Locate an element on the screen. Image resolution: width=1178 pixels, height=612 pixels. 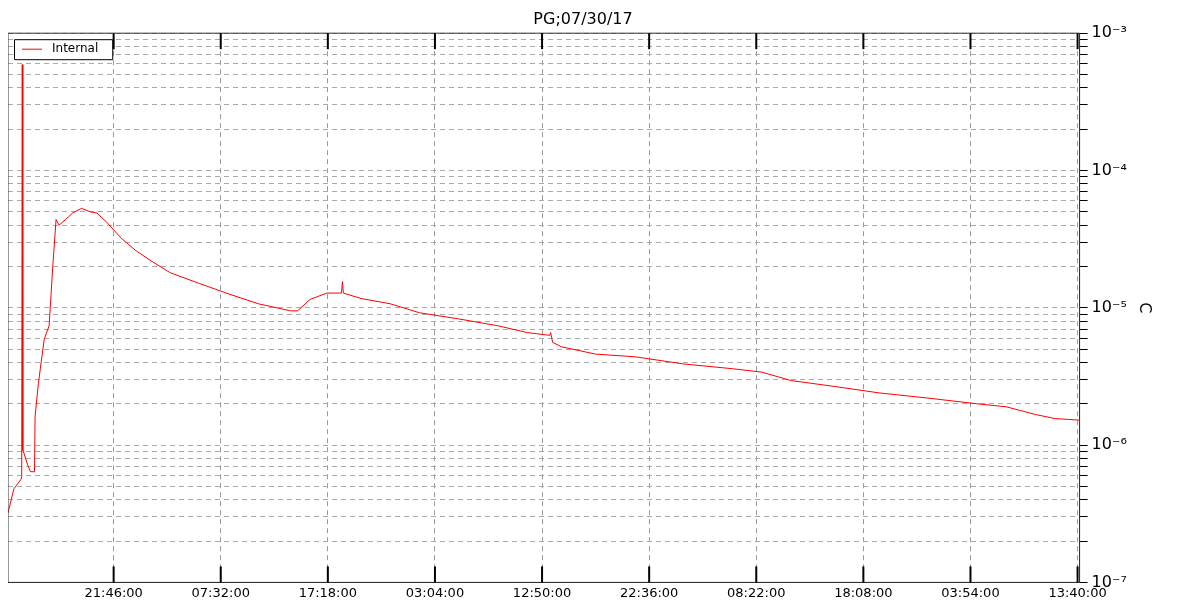
legend-label: Internal is located at coordinates (75, 48).